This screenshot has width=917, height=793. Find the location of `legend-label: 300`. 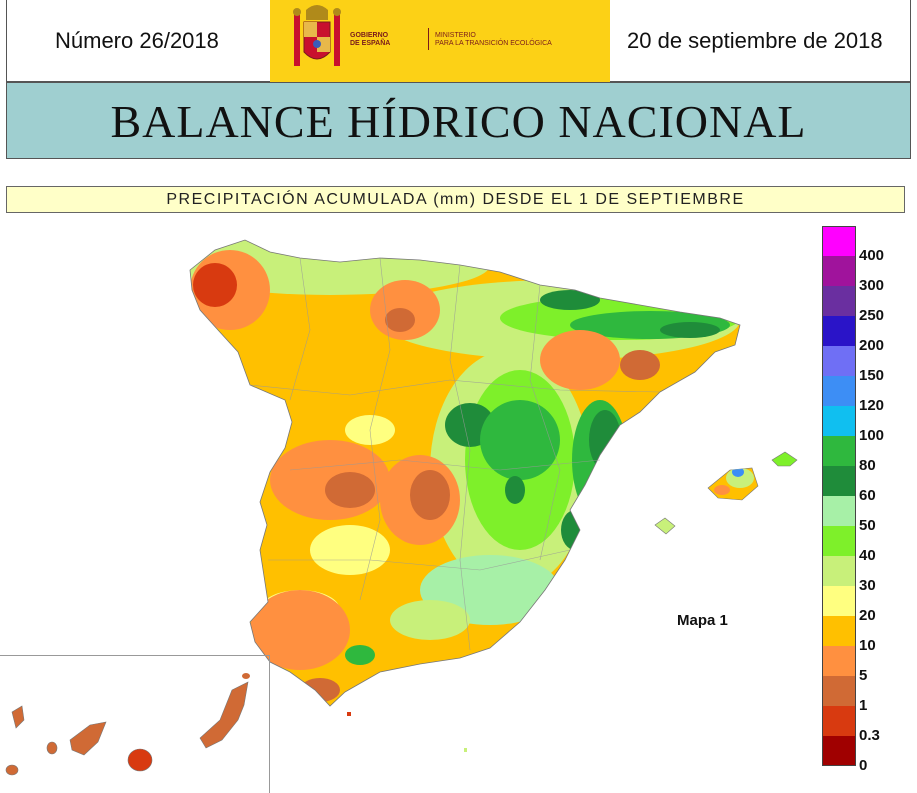

legend-label: 300 is located at coordinates (872, 285).